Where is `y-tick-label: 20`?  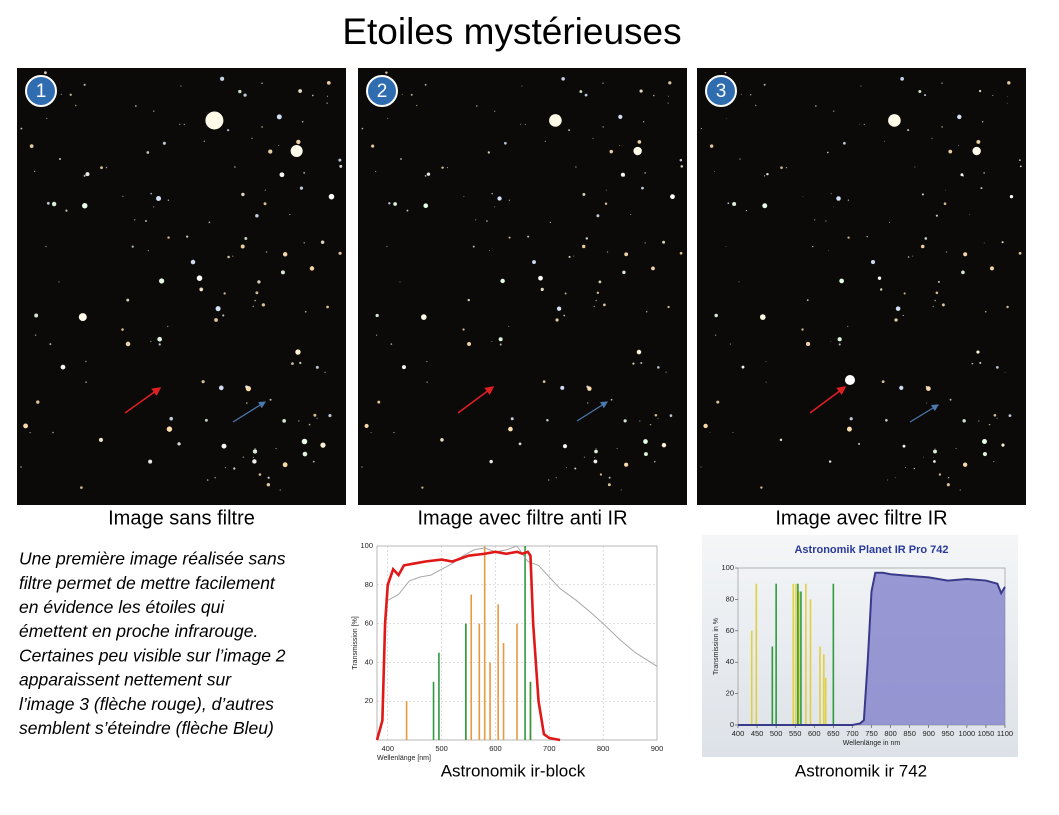
y-tick-label: 20 is located at coordinates (730, 693).